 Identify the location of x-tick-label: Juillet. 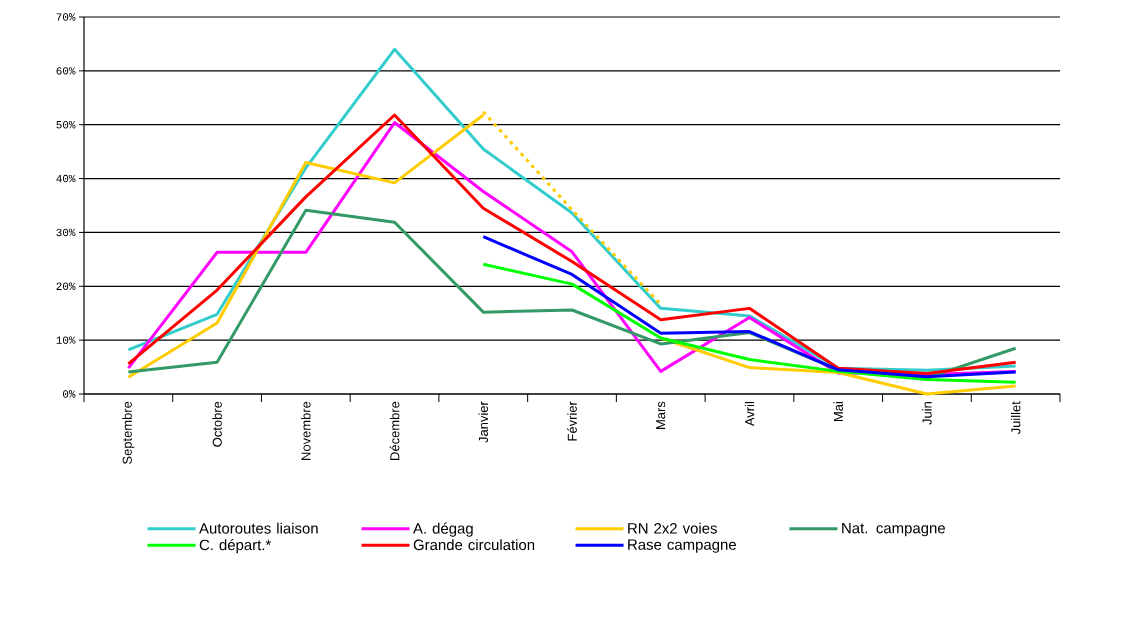
(1015, 418).